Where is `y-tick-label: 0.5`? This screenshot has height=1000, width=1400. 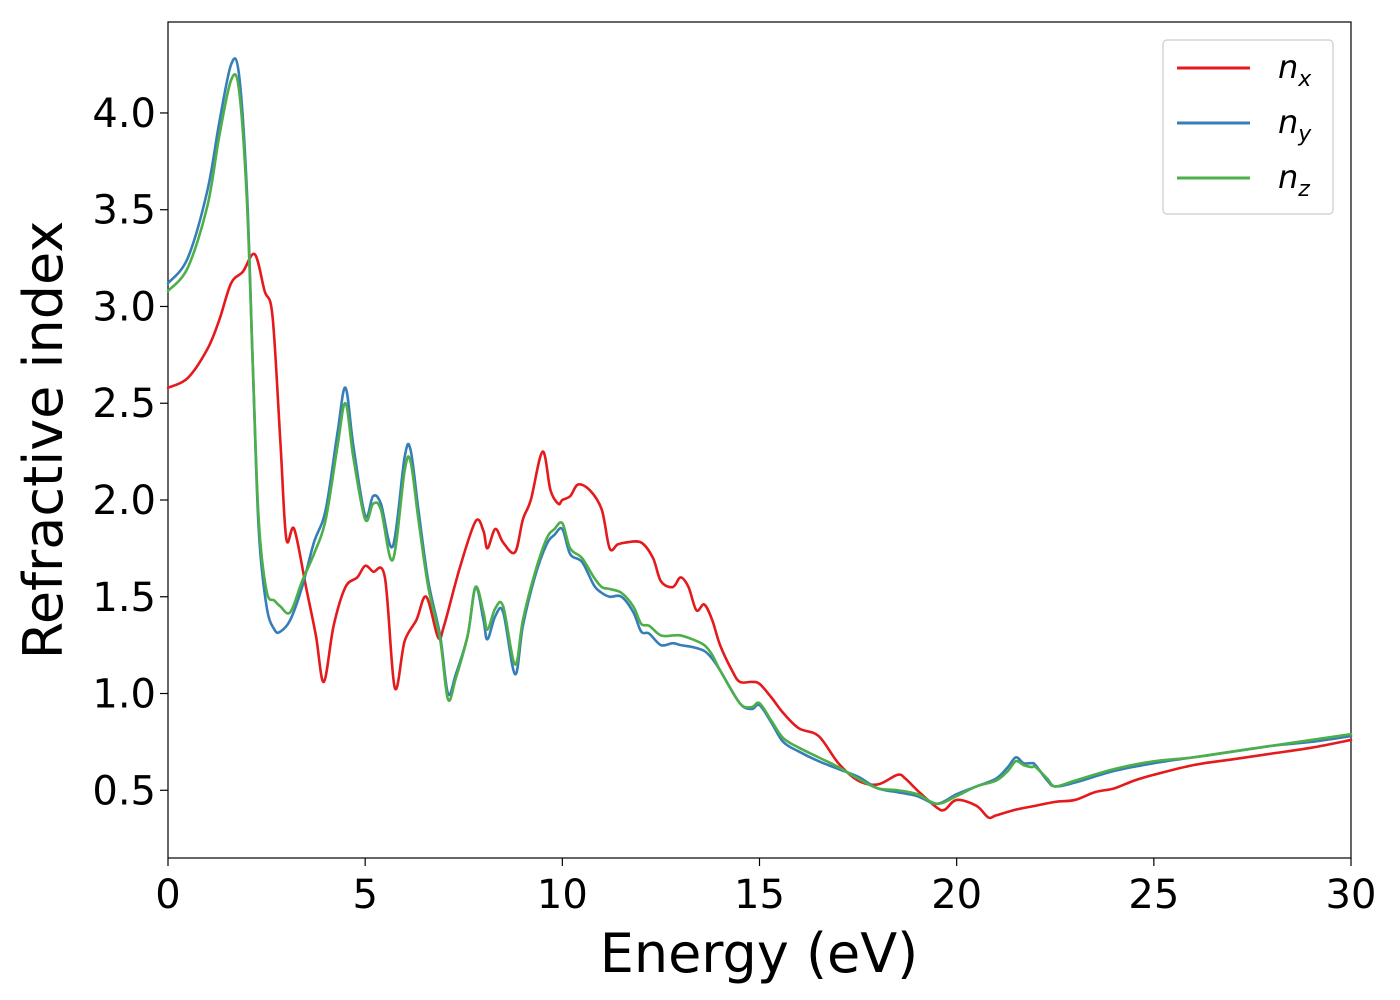 y-tick-label: 0.5 is located at coordinates (124, 791).